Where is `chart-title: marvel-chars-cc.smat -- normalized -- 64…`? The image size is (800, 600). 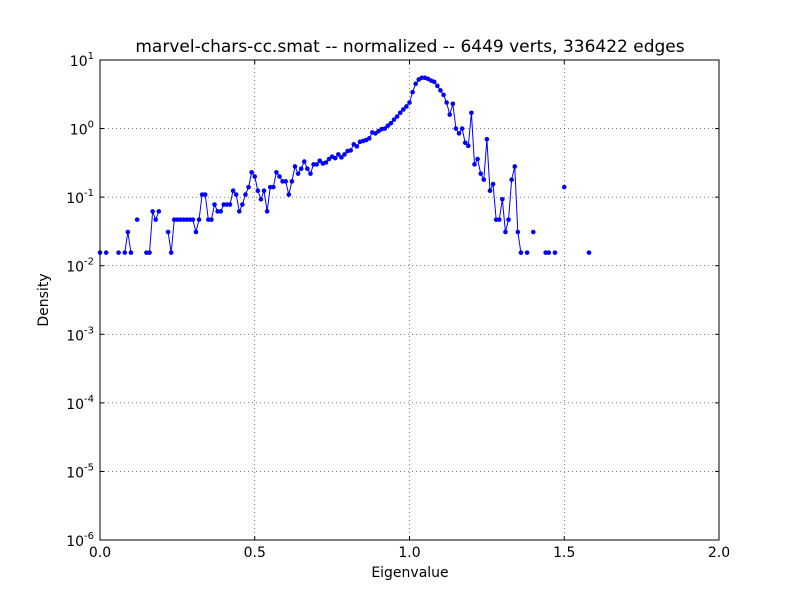
chart-title: marvel-chars-cc.smat -- normalized -- 64… is located at coordinates (409, 47).